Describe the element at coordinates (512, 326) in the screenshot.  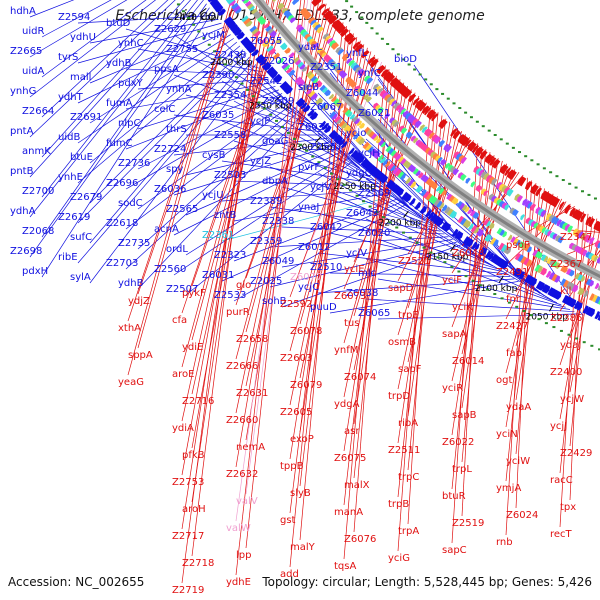
I see `gene-label: Z2427` at that location.